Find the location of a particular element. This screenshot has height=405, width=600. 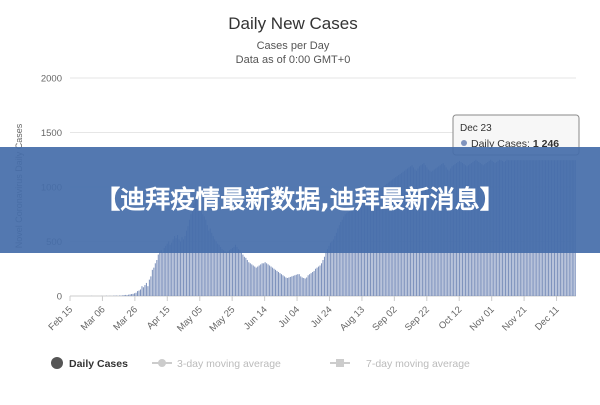

legend-item-3-day-moving-average: 3-day moving average is located at coordinates (216, 364).